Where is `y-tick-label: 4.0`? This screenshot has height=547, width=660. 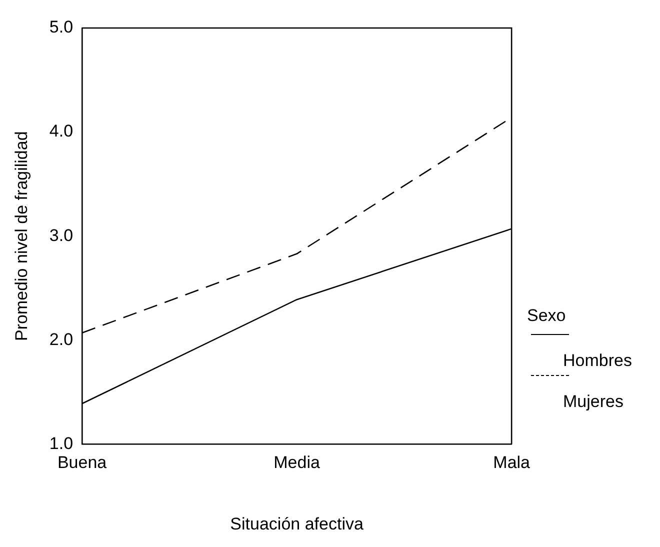 y-tick-label: 4.0 is located at coordinates (61, 131).